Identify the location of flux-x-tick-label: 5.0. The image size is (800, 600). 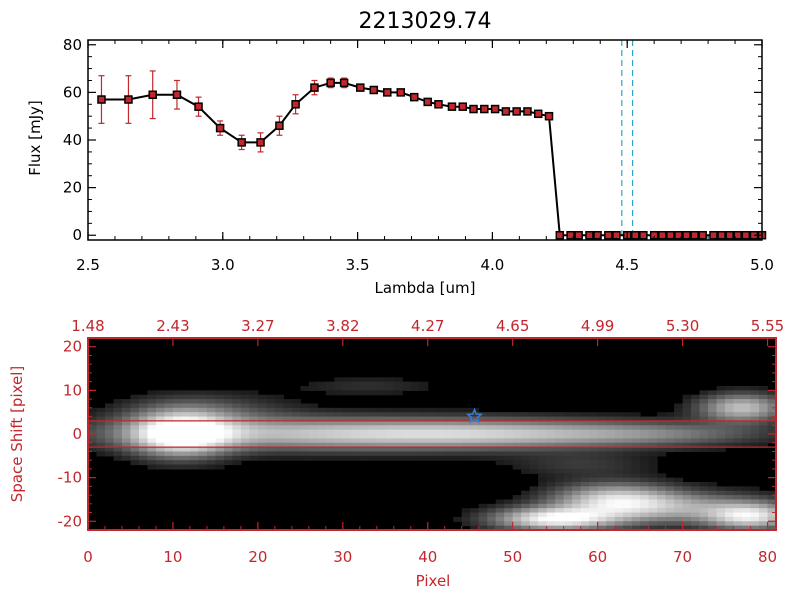
(762, 265).